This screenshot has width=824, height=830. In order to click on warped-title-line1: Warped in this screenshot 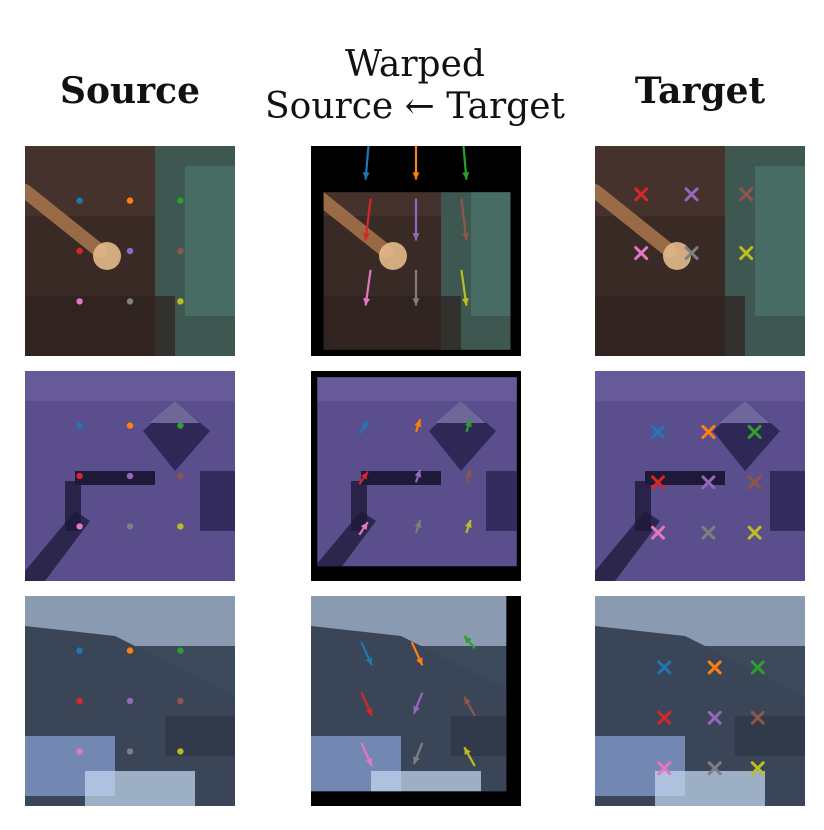, I will do `click(415, 64)`.